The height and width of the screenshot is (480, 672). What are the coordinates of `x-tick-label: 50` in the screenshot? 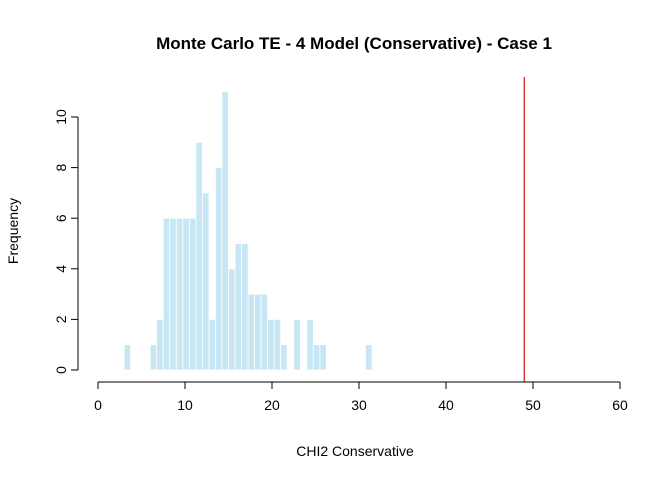 It's located at (533, 405).